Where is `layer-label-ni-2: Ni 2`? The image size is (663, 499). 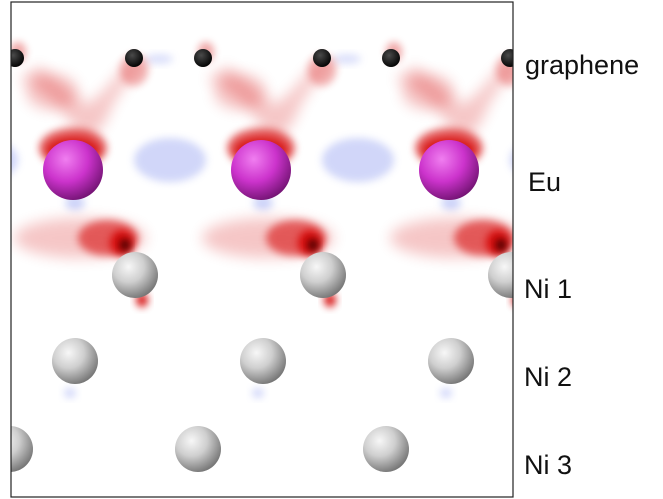
layer-label-ni-2: Ni 2 is located at coordinates (548, 377).